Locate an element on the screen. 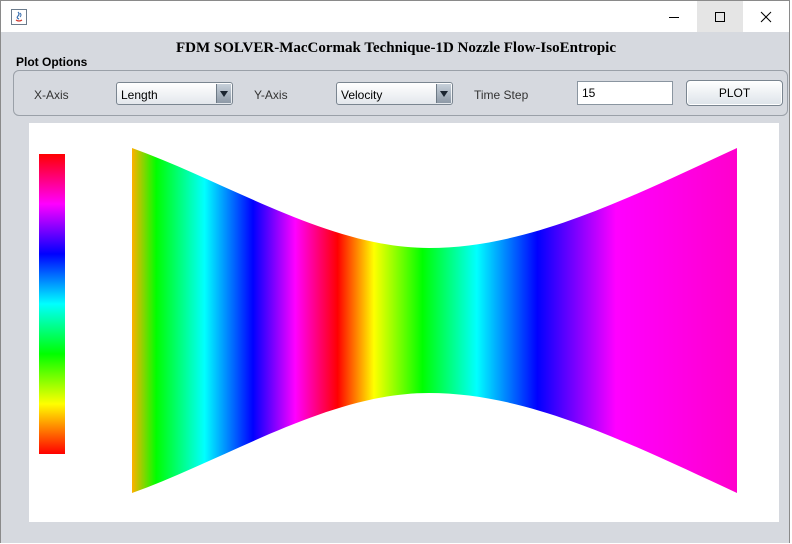 The image size is (792, 544). color-scale-legend is located at coordinates (52, 304).